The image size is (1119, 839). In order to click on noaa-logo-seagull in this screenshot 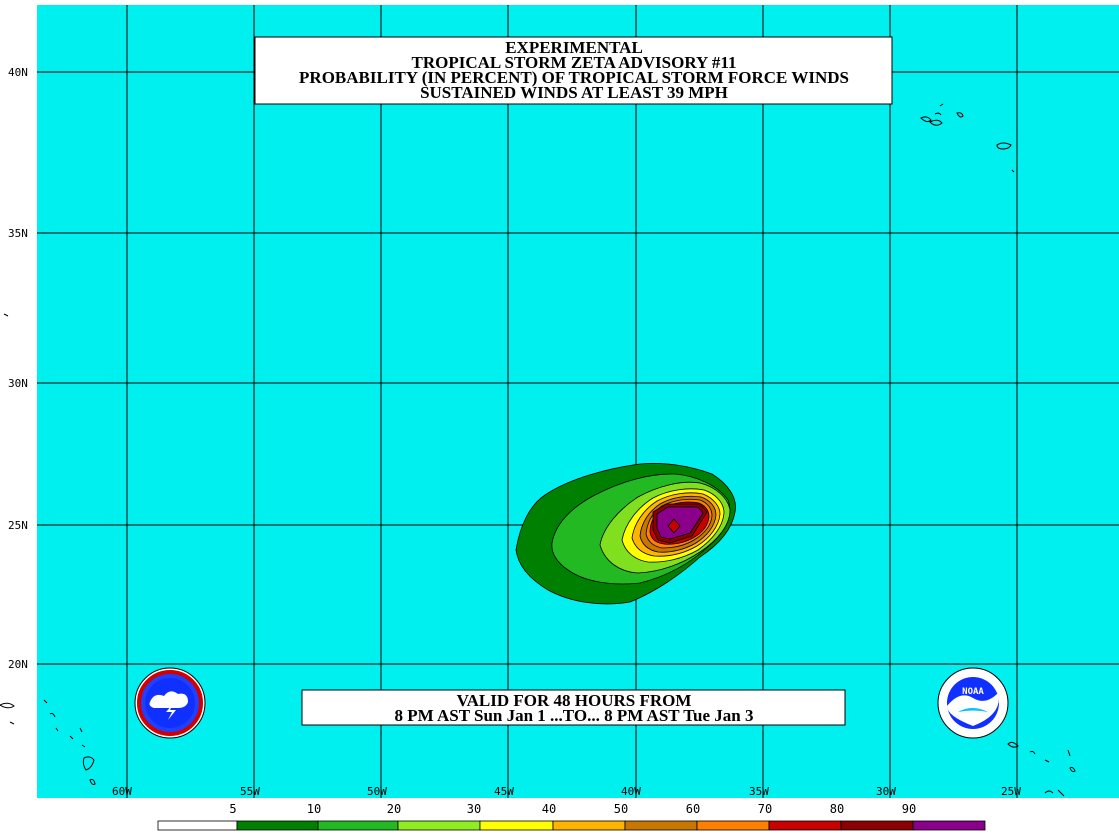, I will do `click(973, 710)`.